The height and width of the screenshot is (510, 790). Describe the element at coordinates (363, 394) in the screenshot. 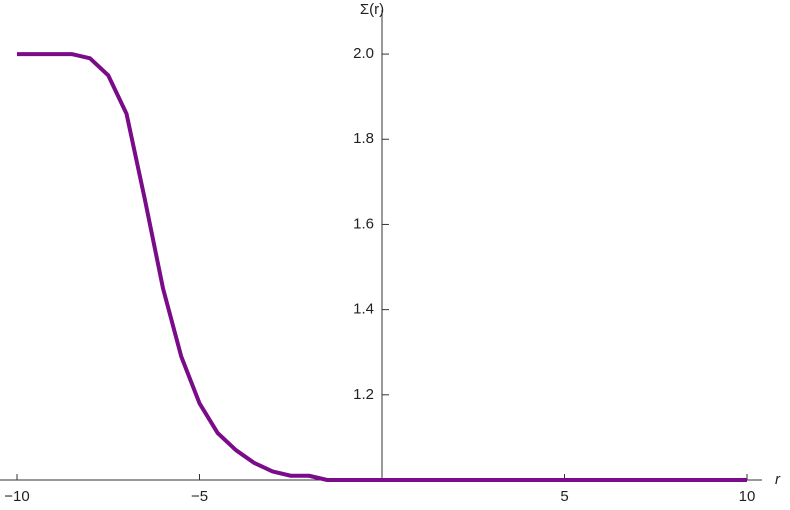

I see `y-tick-label: 1.2` at that location.